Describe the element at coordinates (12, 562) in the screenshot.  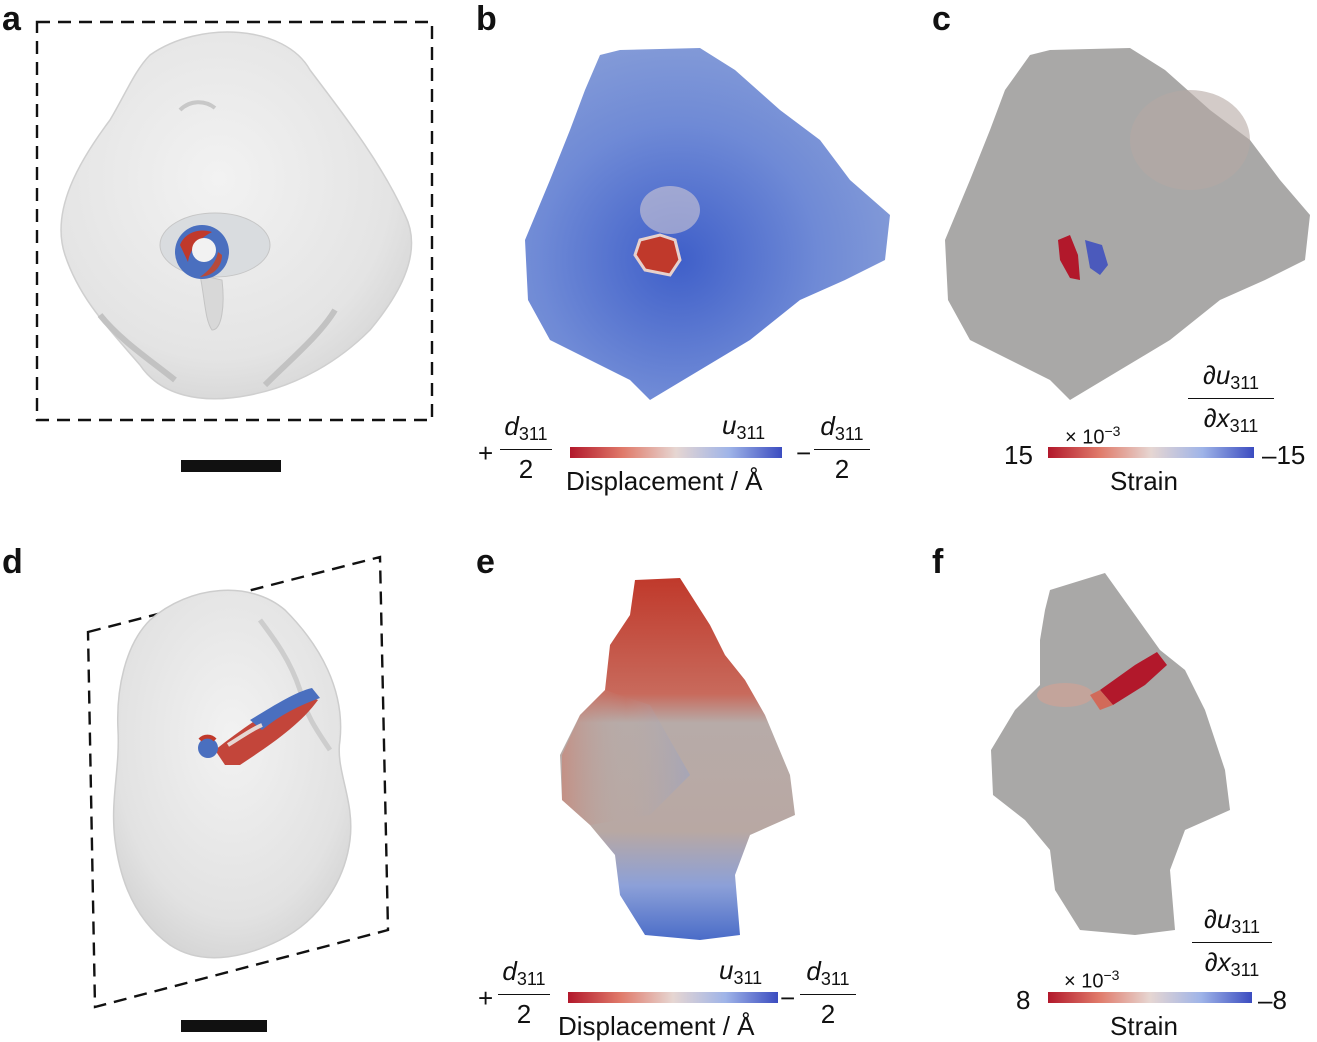
I see `panel-label-d: d` at that location.